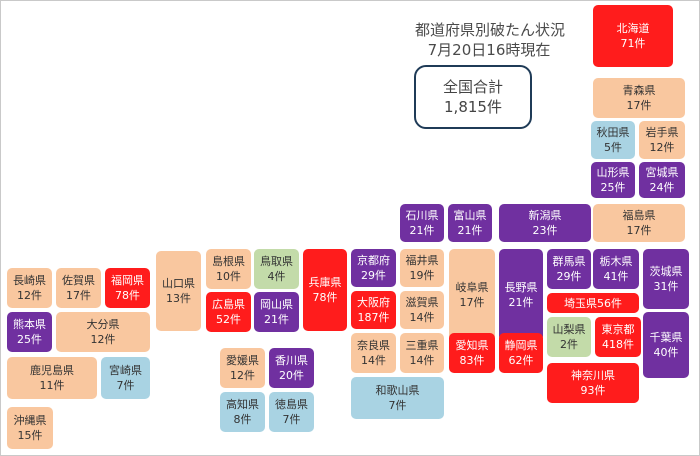  I want to click on pref-kanagawa-count: 93件, so click(593, 390).